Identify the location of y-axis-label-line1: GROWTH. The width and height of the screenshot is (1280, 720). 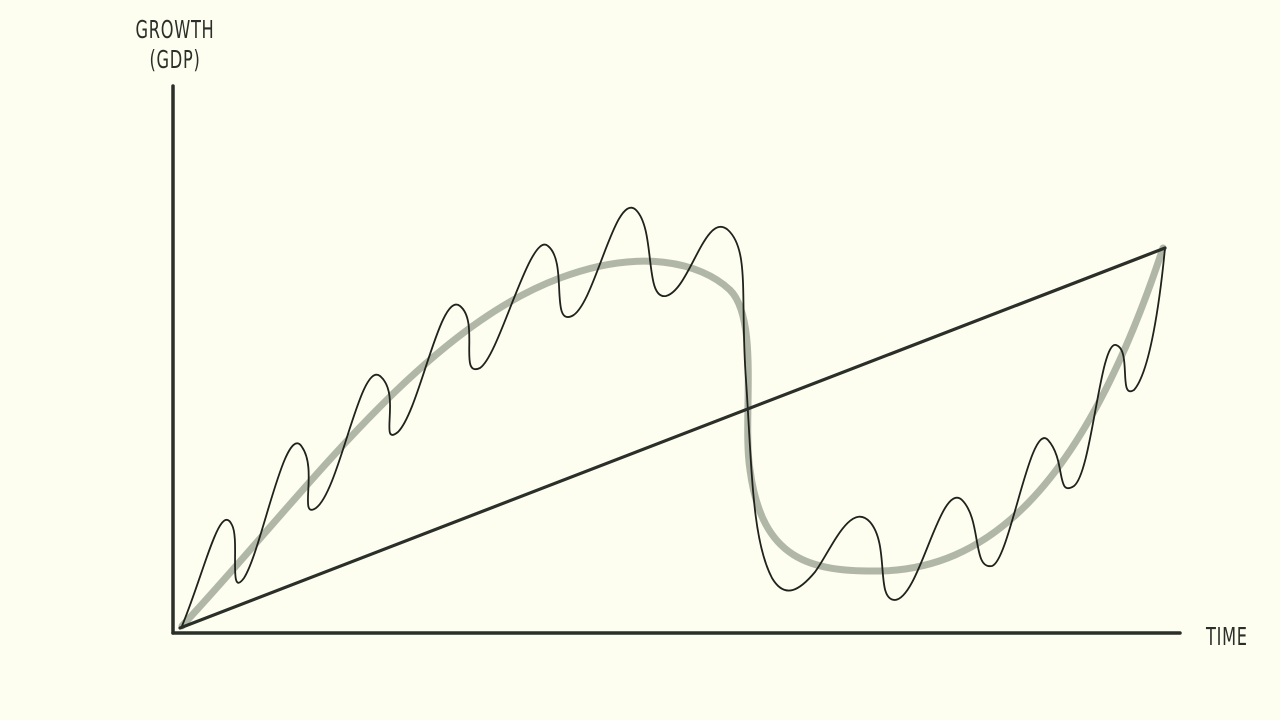
(175, 30).